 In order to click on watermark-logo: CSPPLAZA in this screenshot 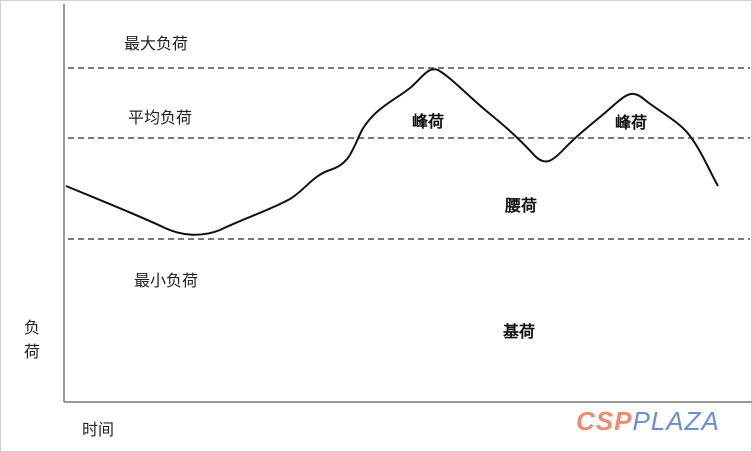, I will do `click(648, 421)`.